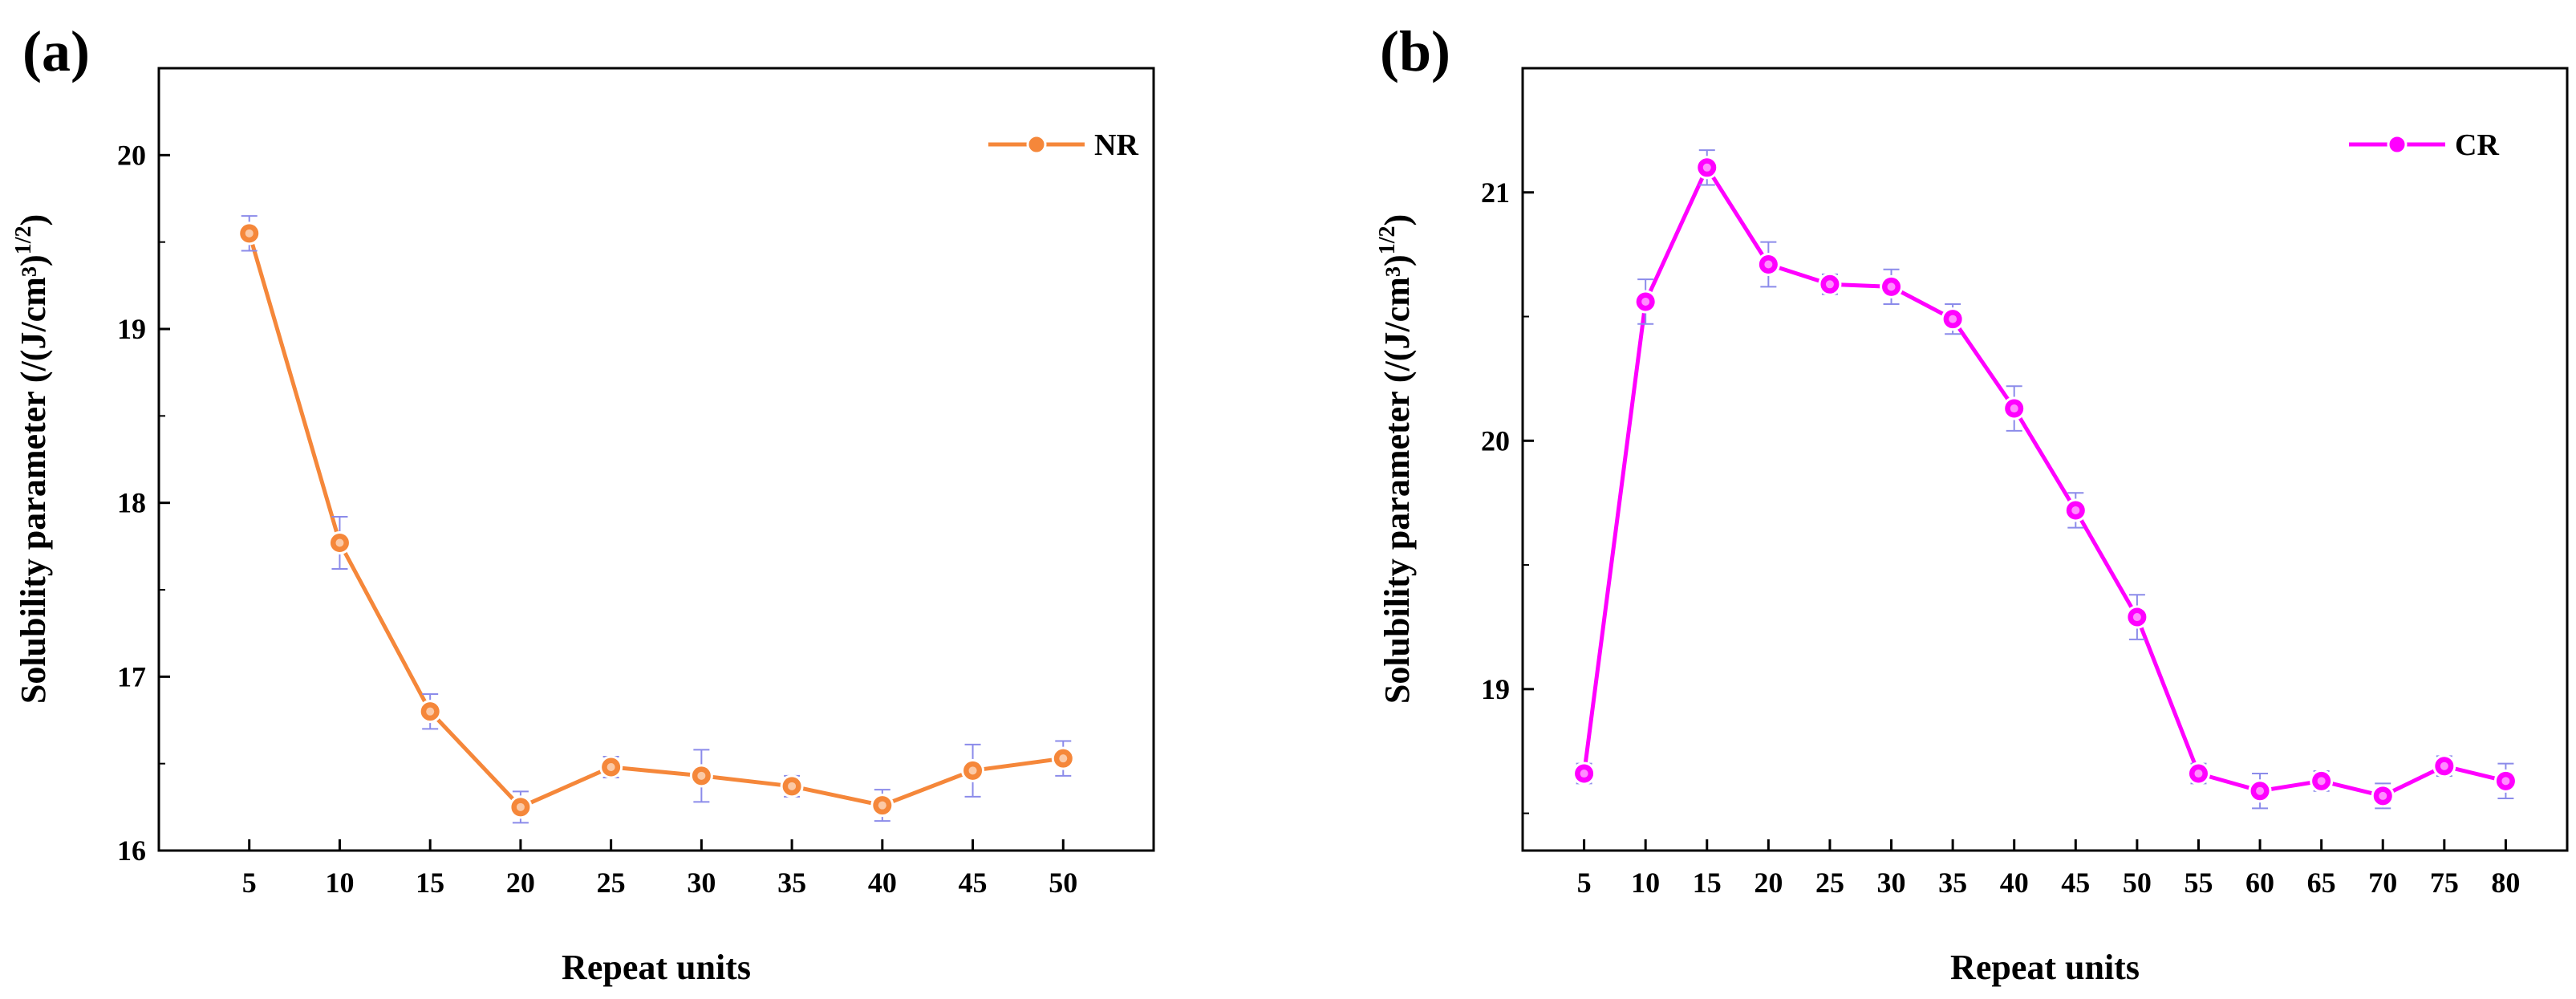  I want to click on legend-marker-nr, so click(1036, 144).